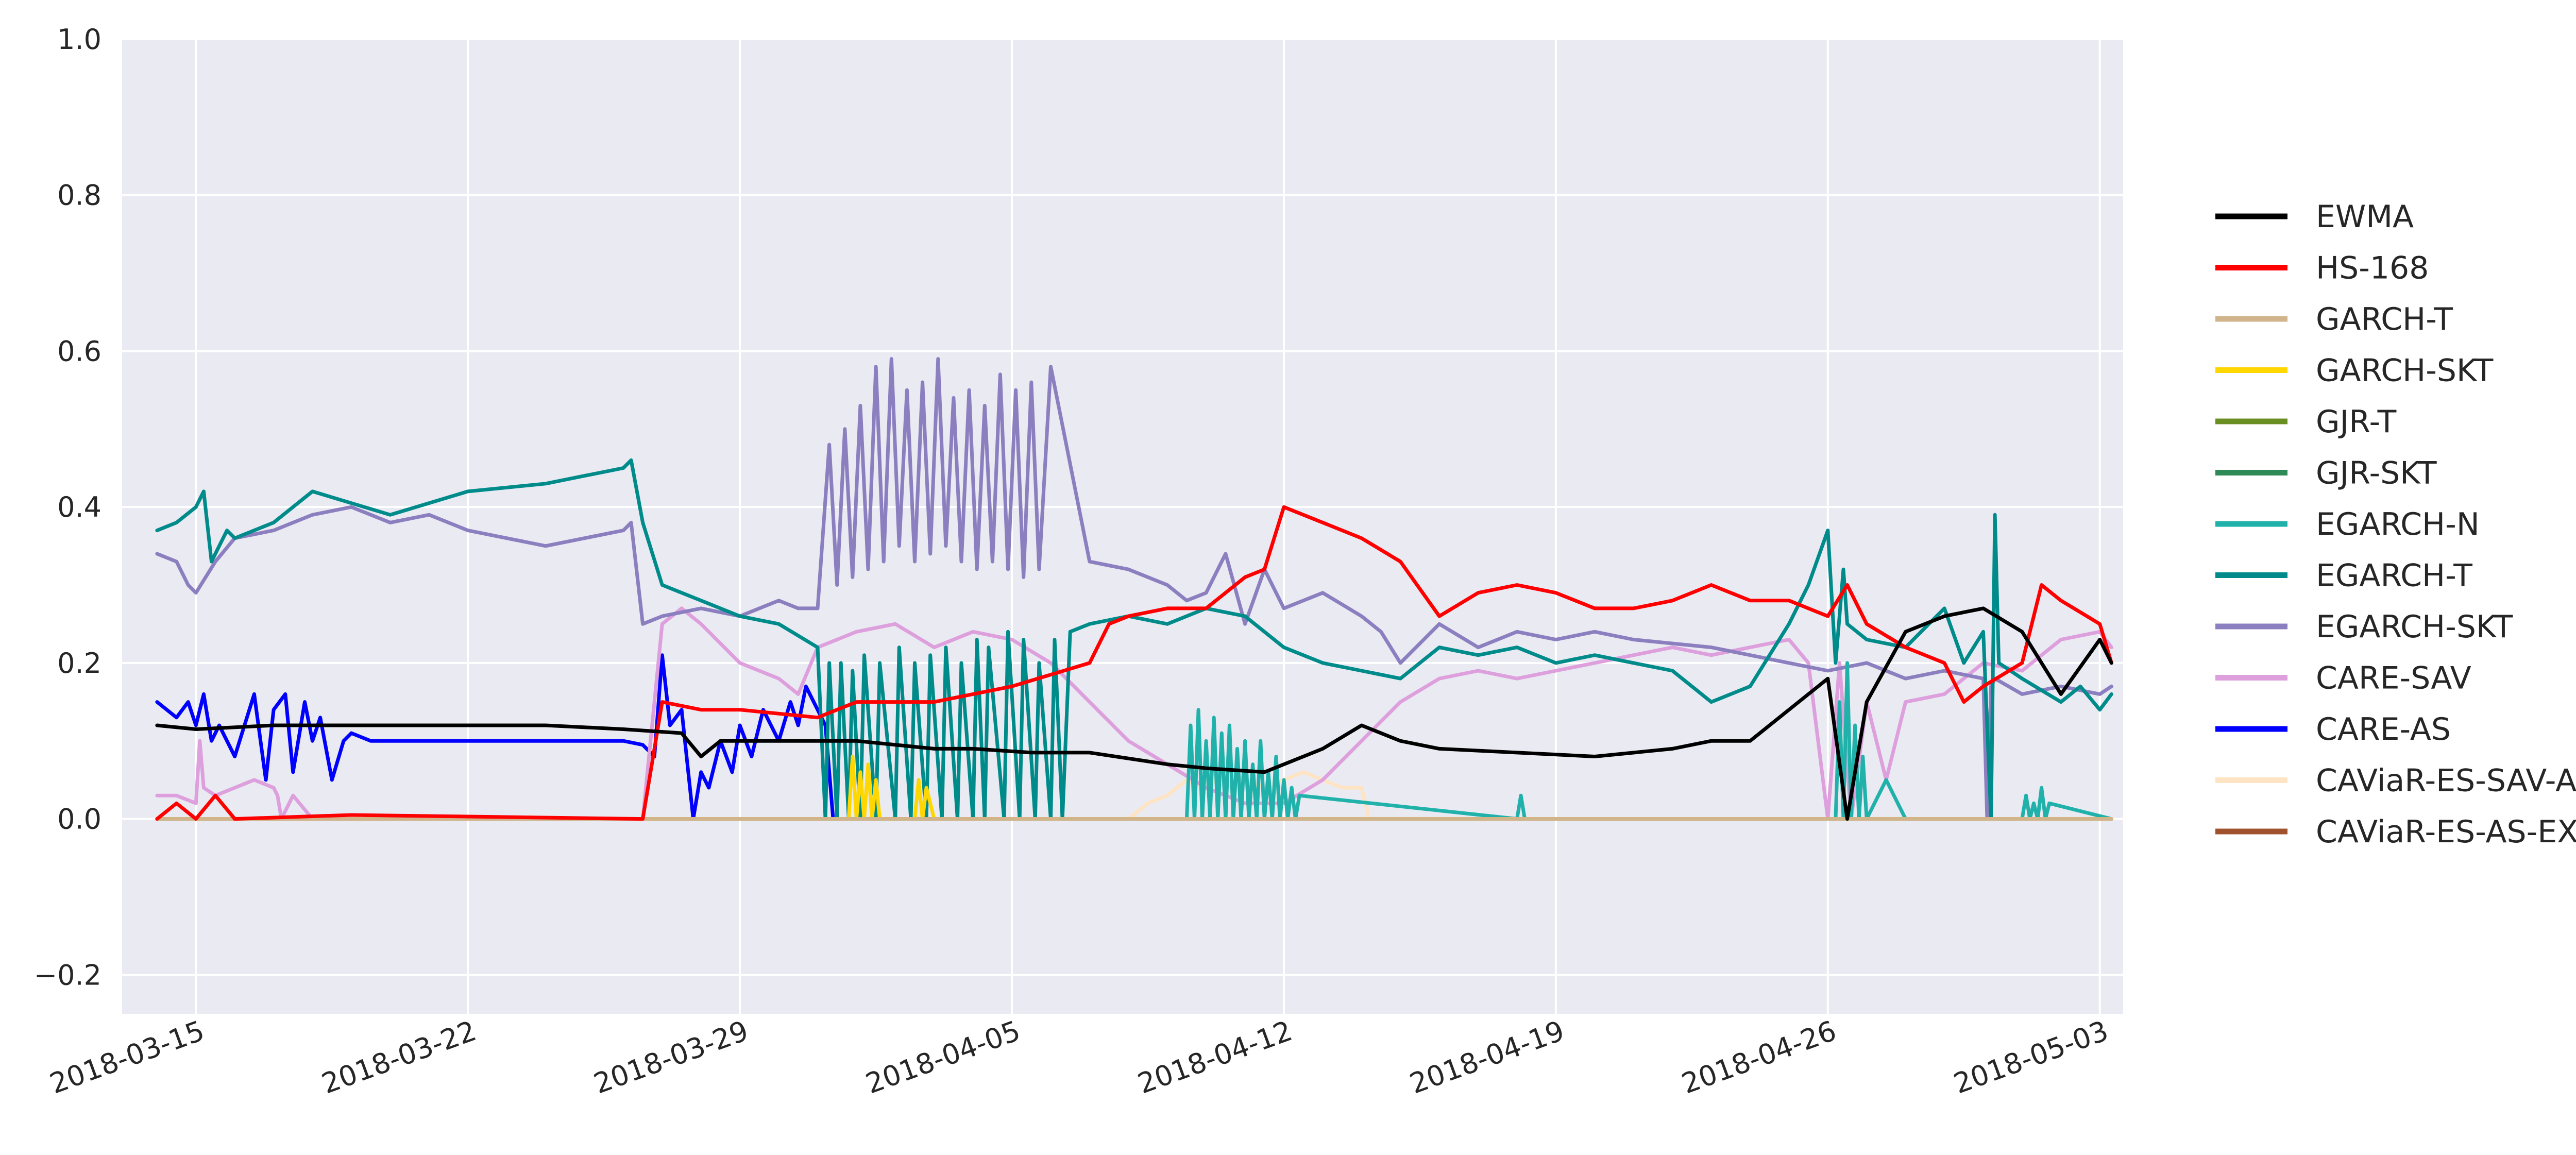  Describe the element at coordinates (2446, 781) in the screenshot. I see `legend-label: CAViaR-ES-SAV-AR` at that location.